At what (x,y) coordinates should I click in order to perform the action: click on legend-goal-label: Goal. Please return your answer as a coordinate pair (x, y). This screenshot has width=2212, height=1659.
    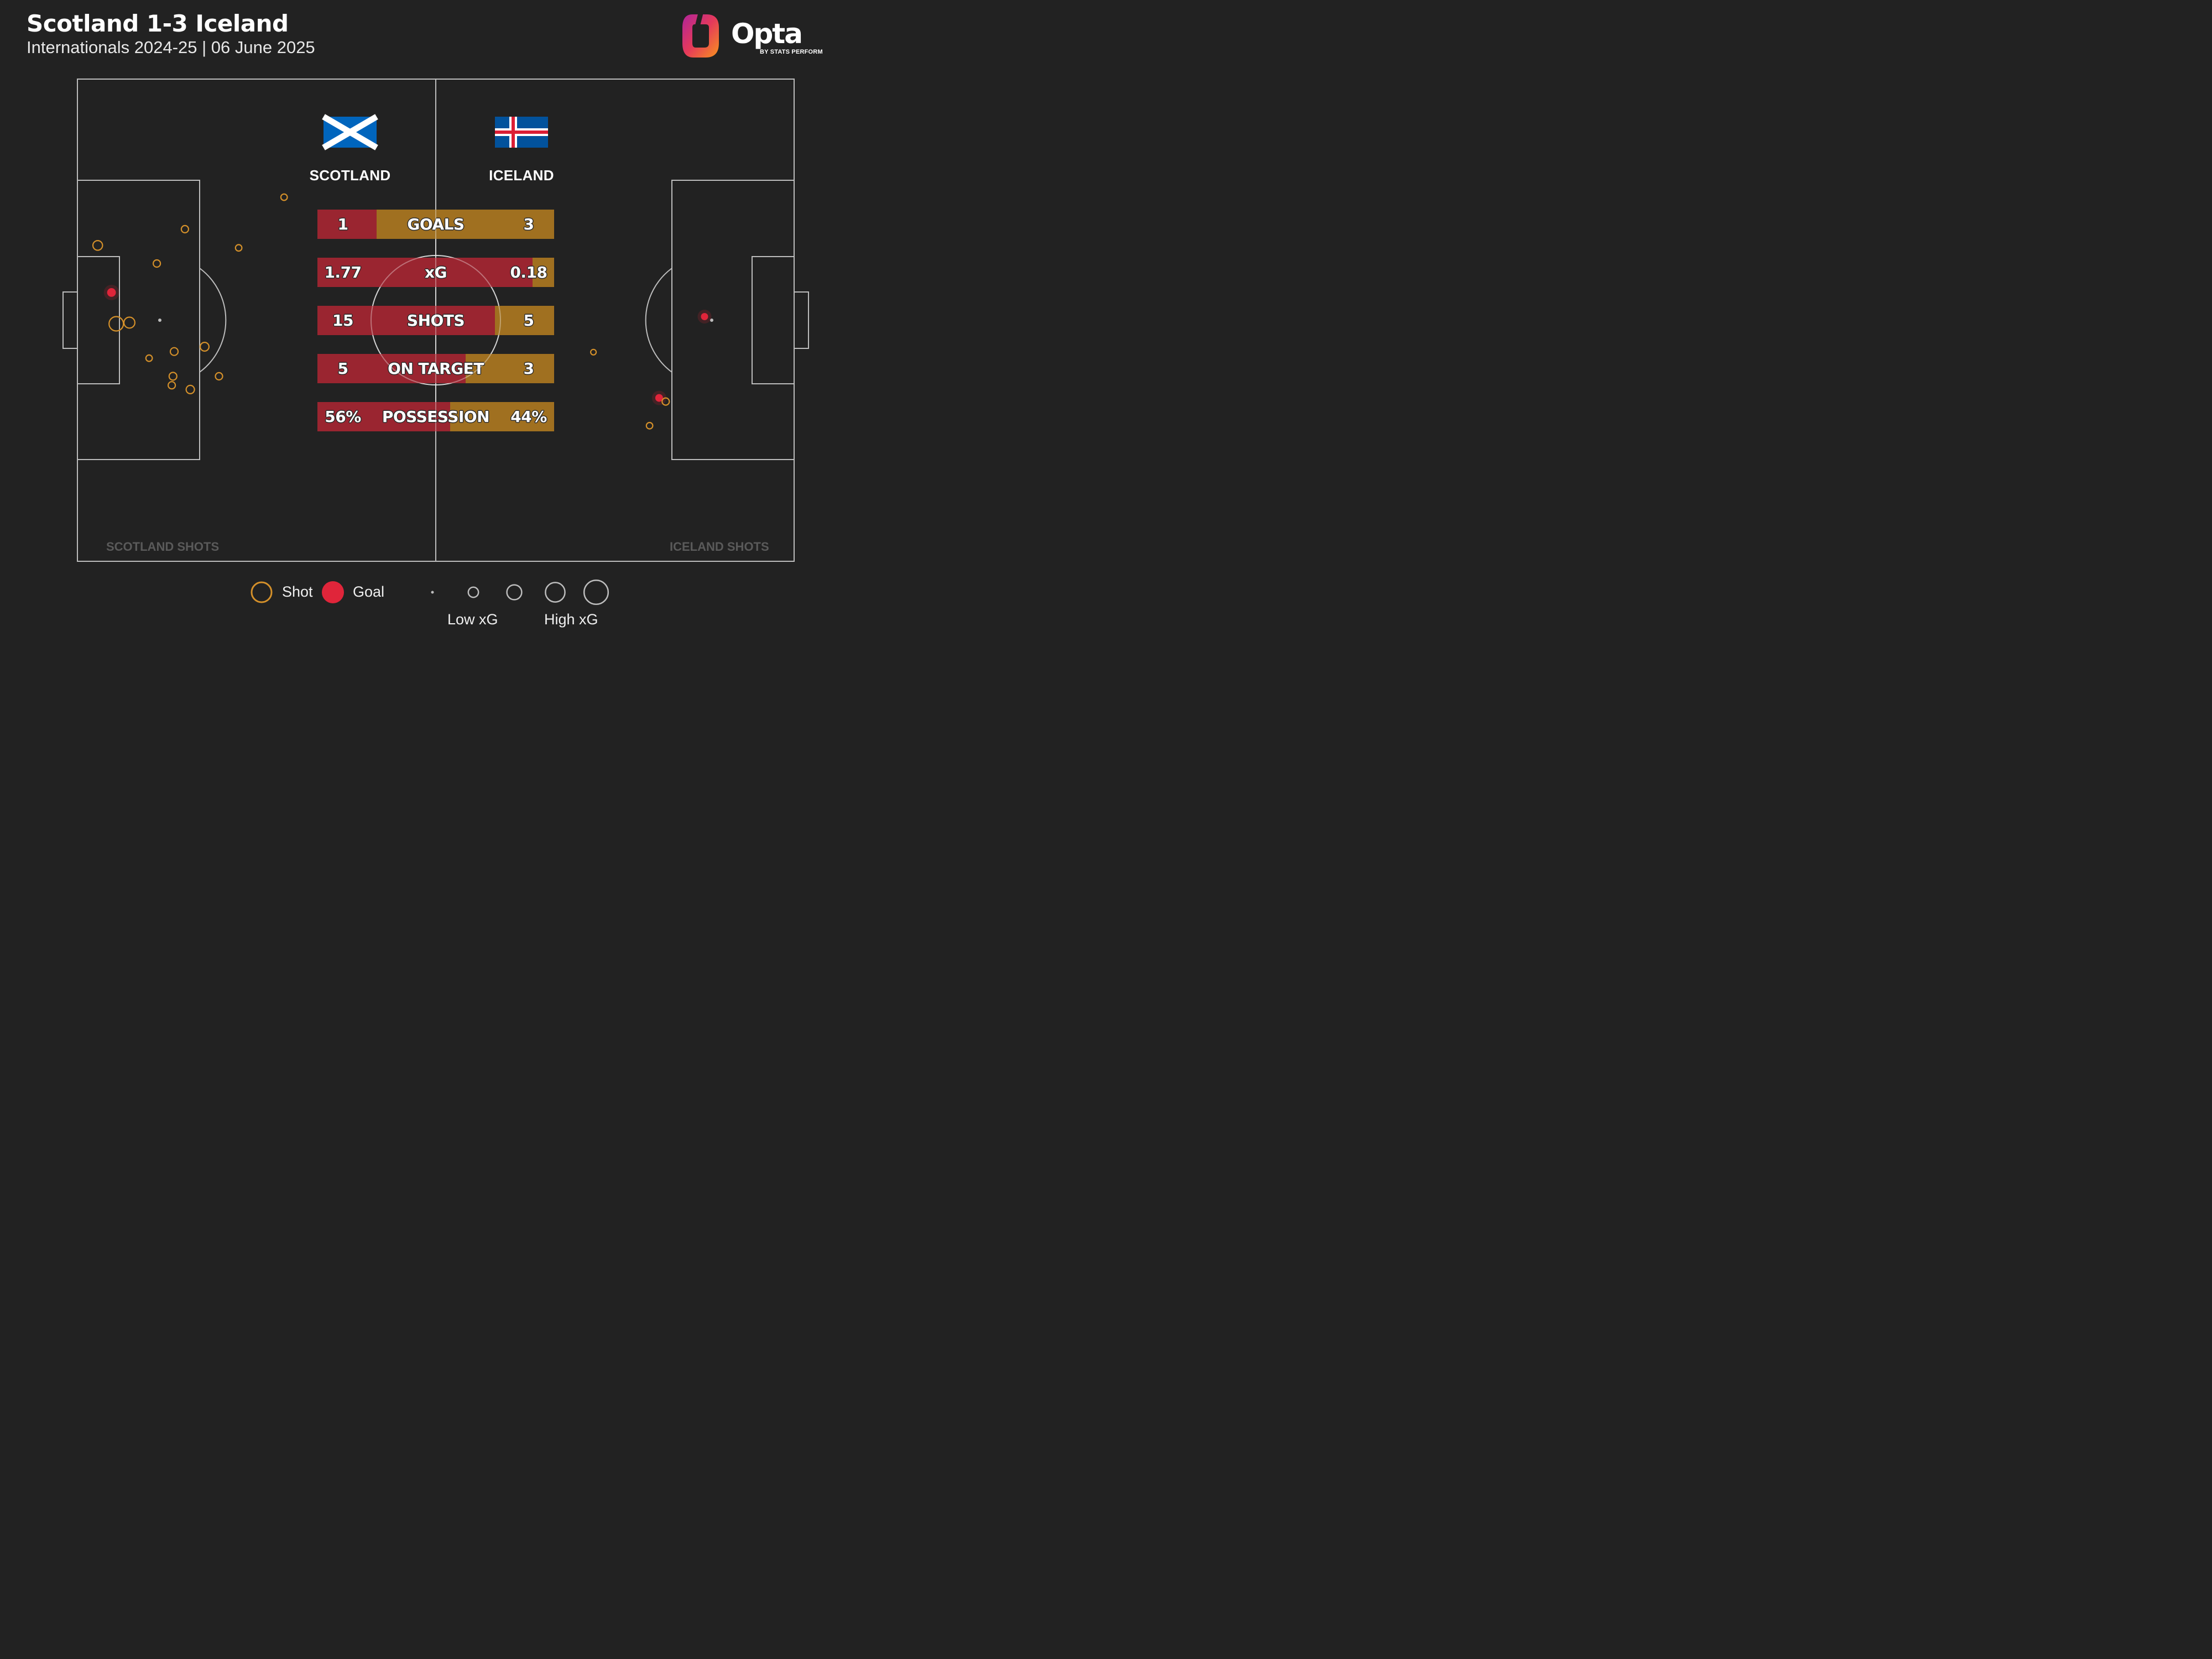
    Looking at the image, I should click on (369, 591).